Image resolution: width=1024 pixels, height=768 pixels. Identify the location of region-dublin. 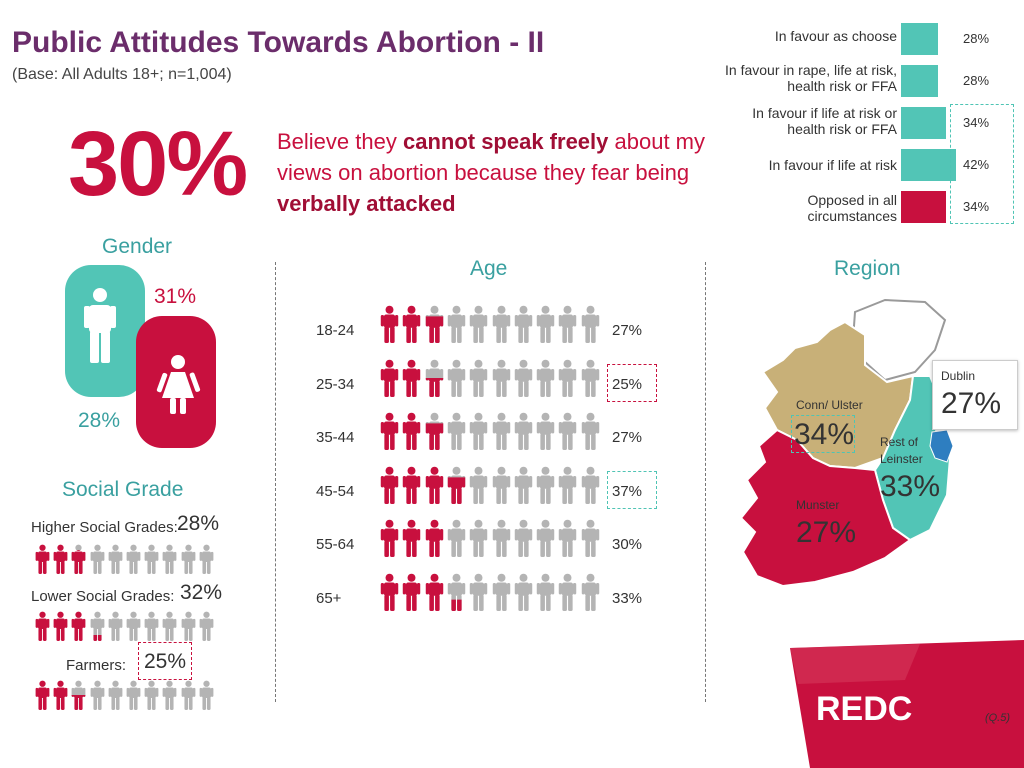
(941, 446).